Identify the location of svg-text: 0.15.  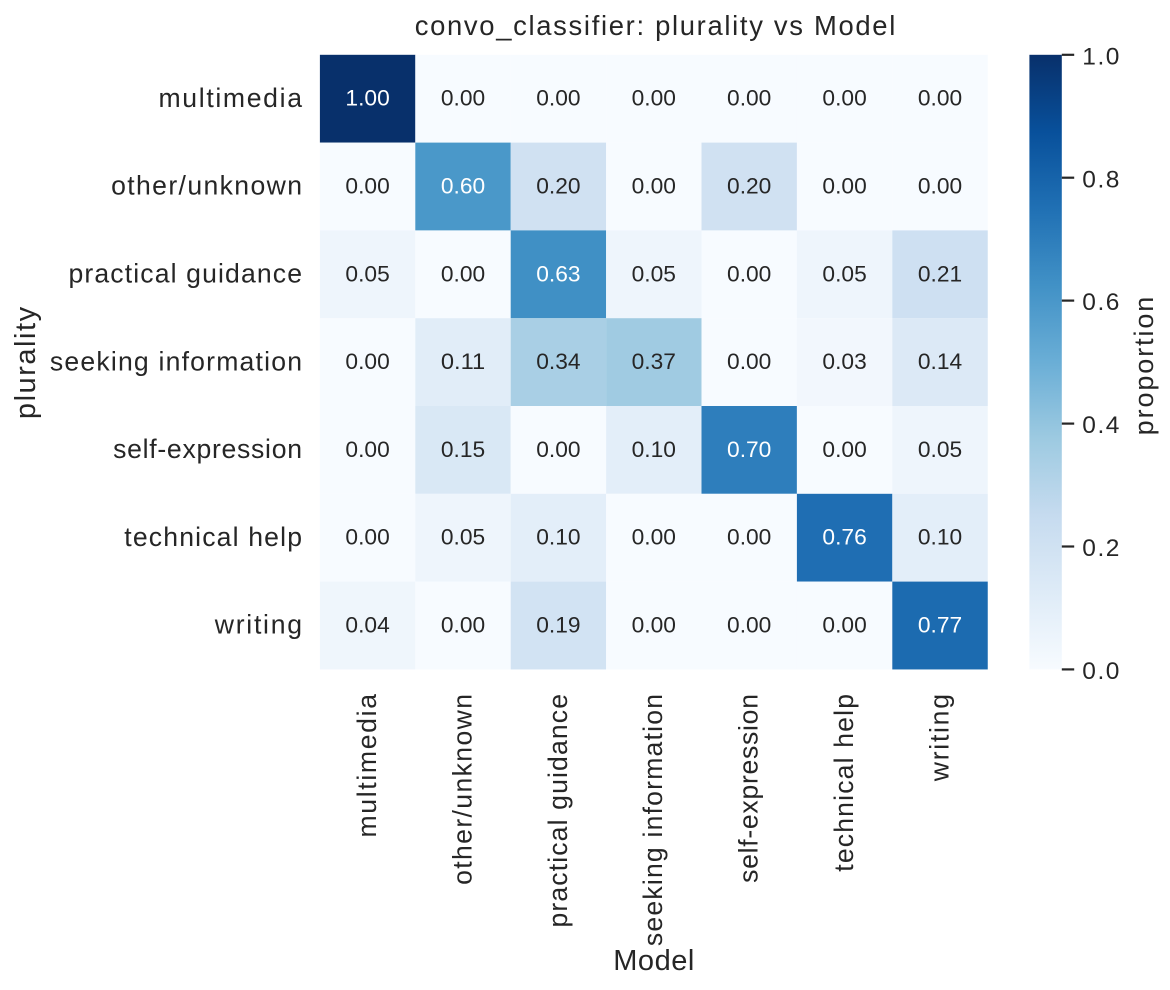
(463, 449).